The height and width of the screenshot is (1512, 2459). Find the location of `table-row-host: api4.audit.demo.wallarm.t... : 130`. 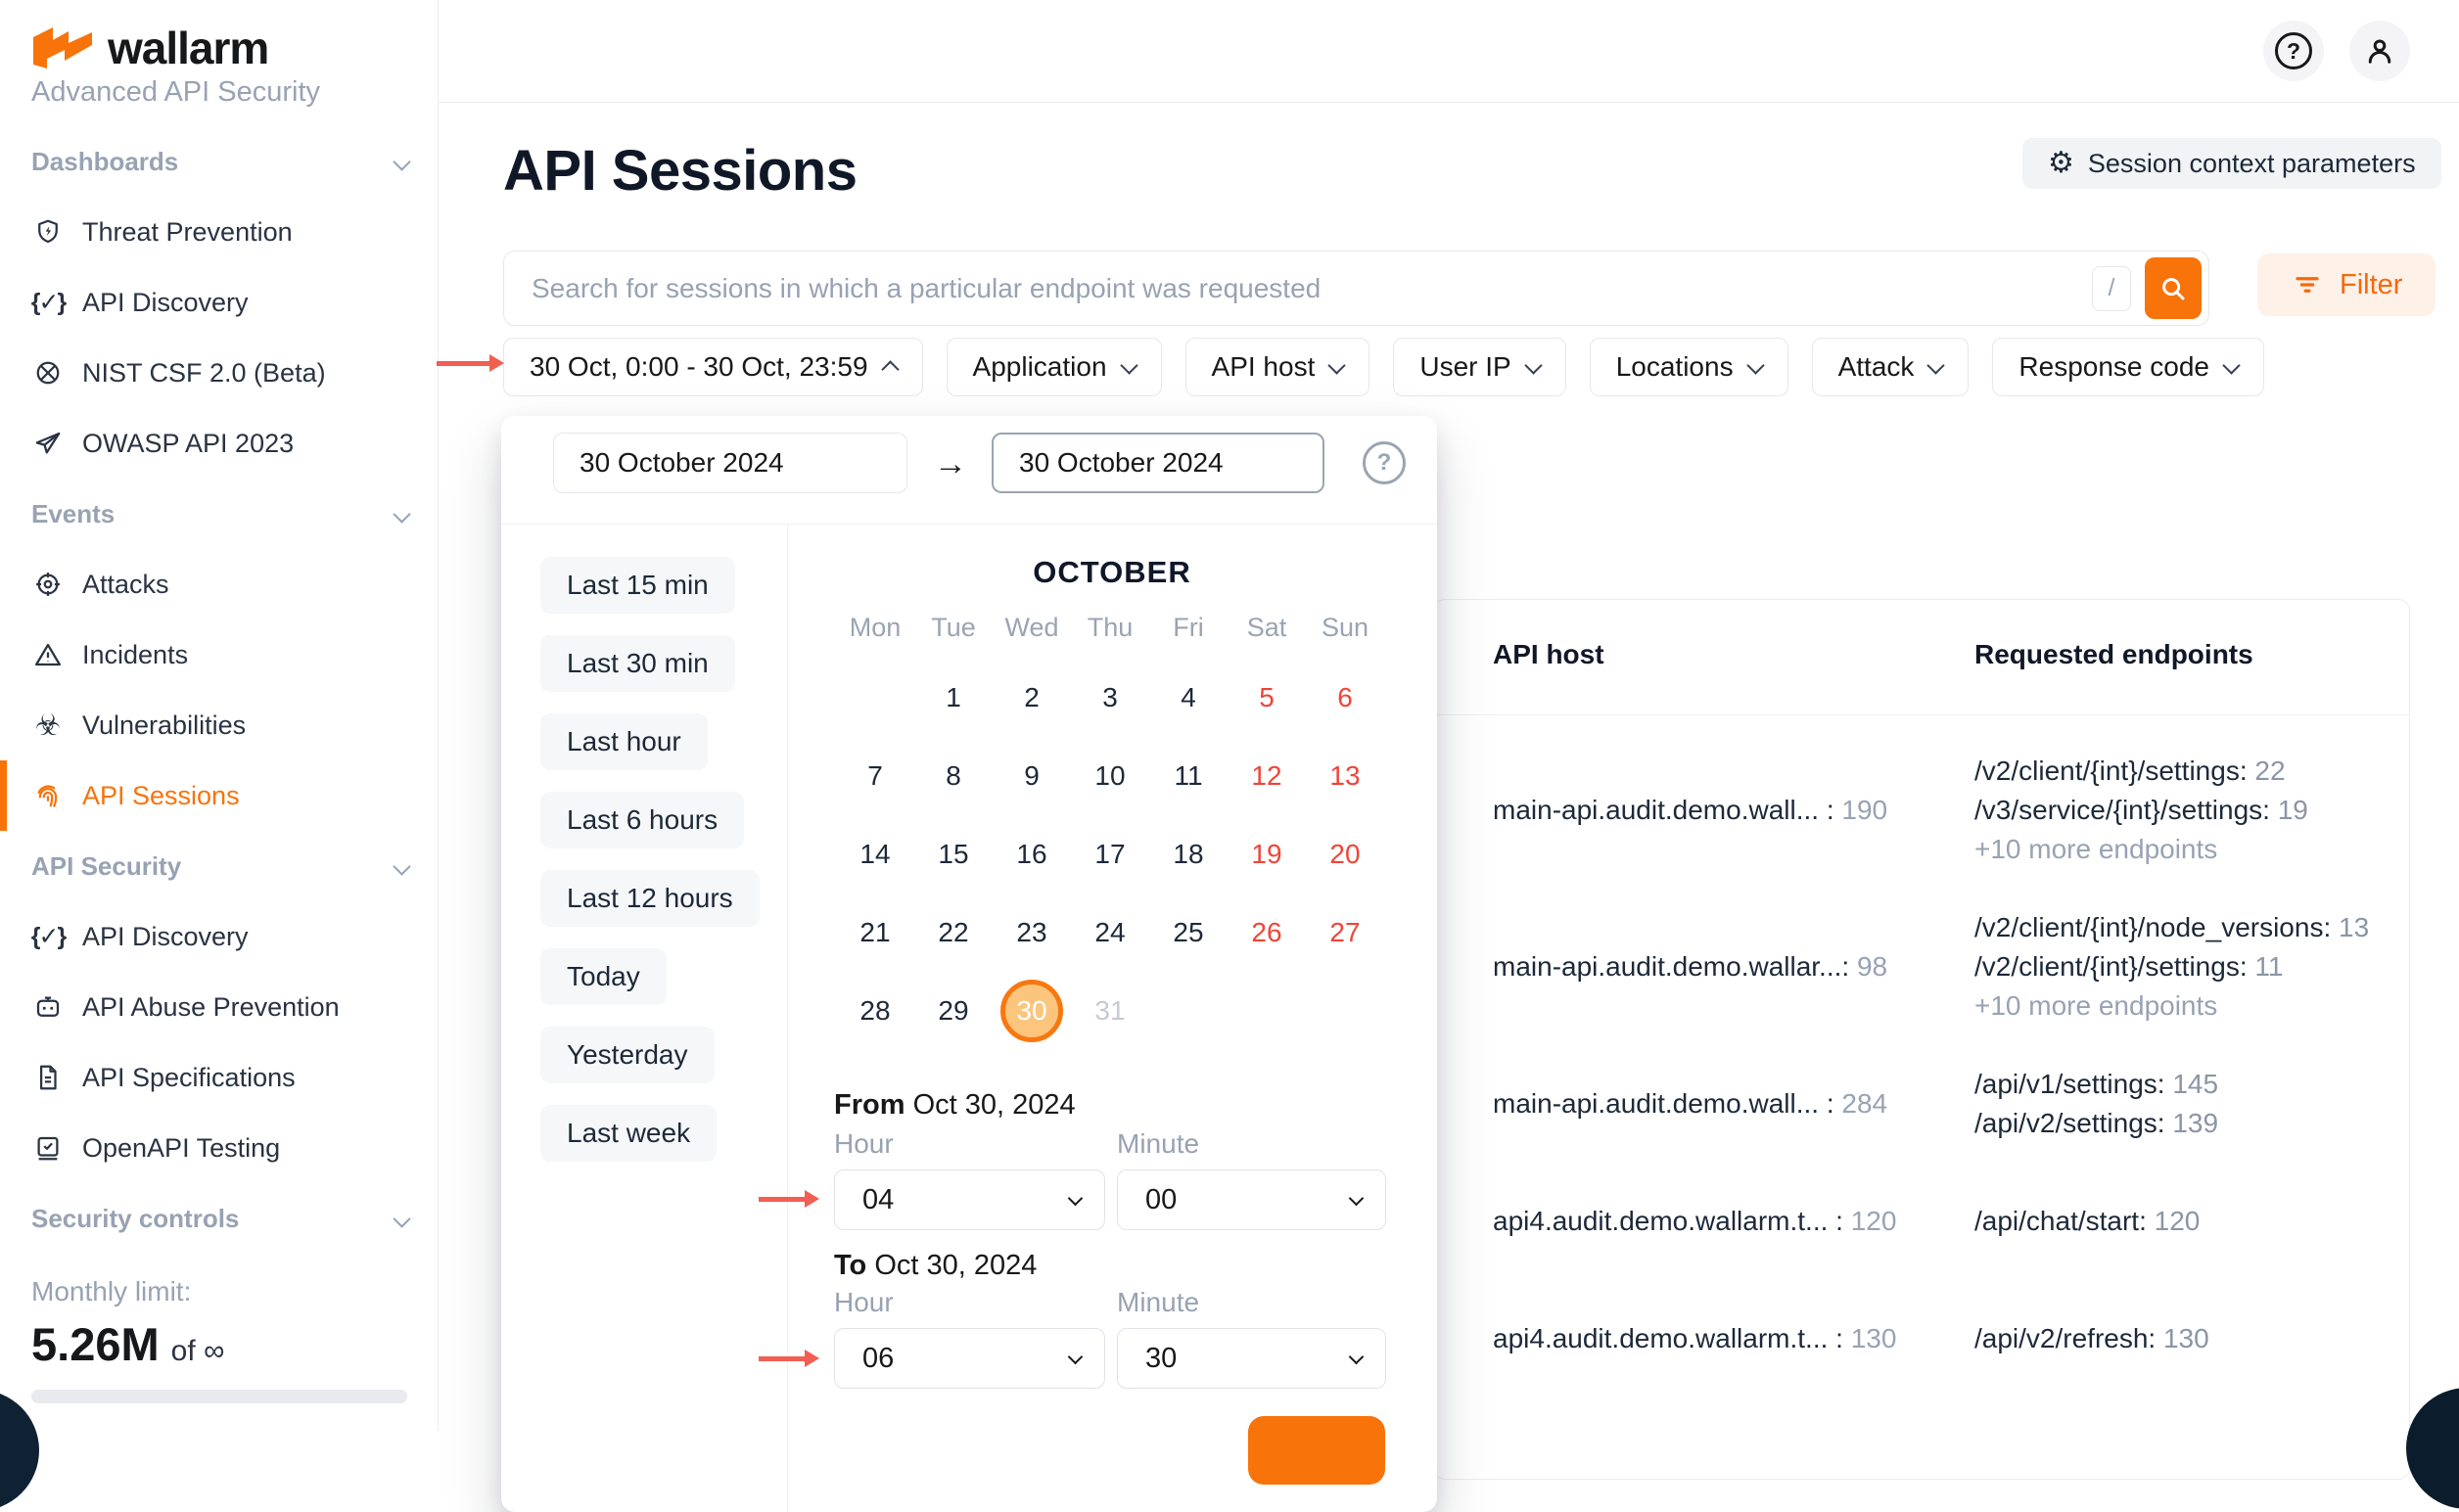

table-row-host: api4.audit.demo.wallarm.t... : 130 is located at coordinates (1695, 1338).